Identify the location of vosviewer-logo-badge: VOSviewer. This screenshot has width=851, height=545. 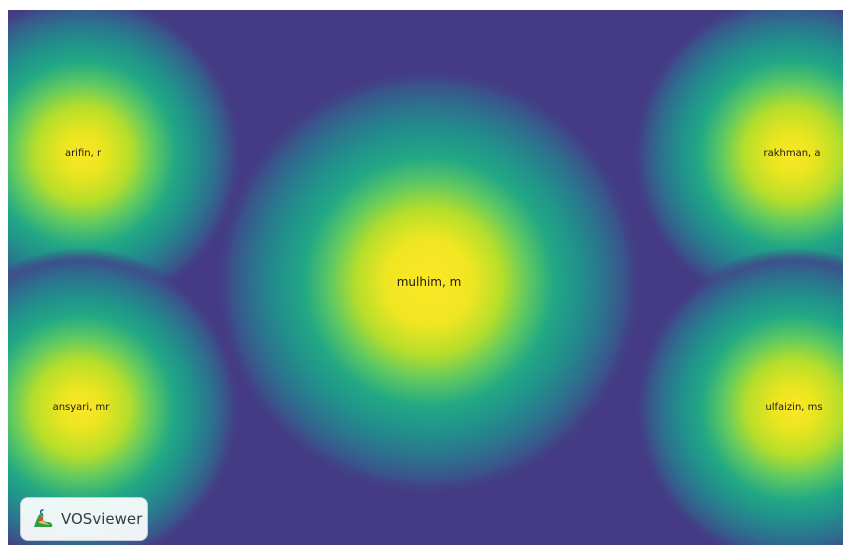
(84, 519).